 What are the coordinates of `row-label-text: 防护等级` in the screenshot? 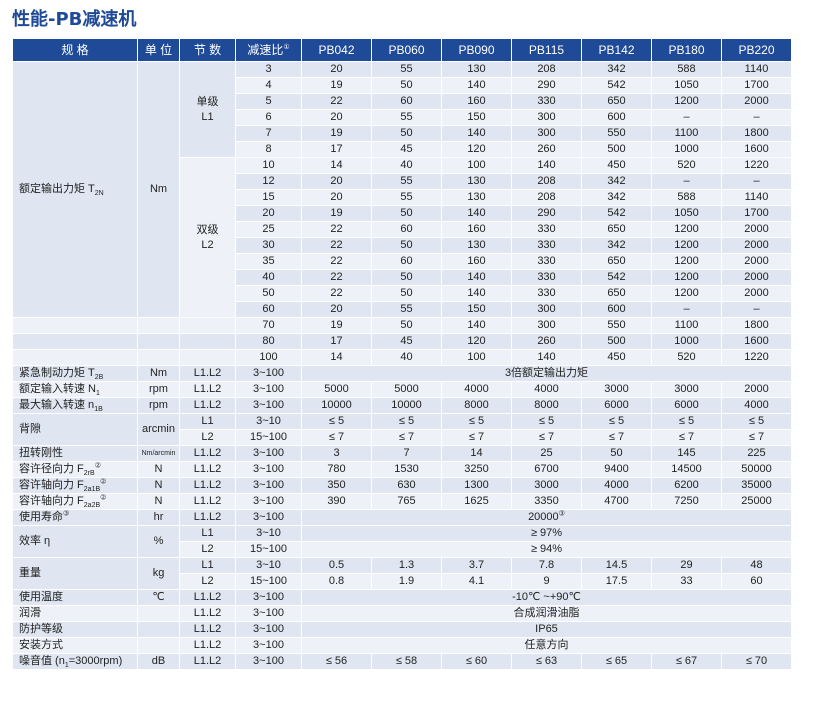 It's located at (41, 629).